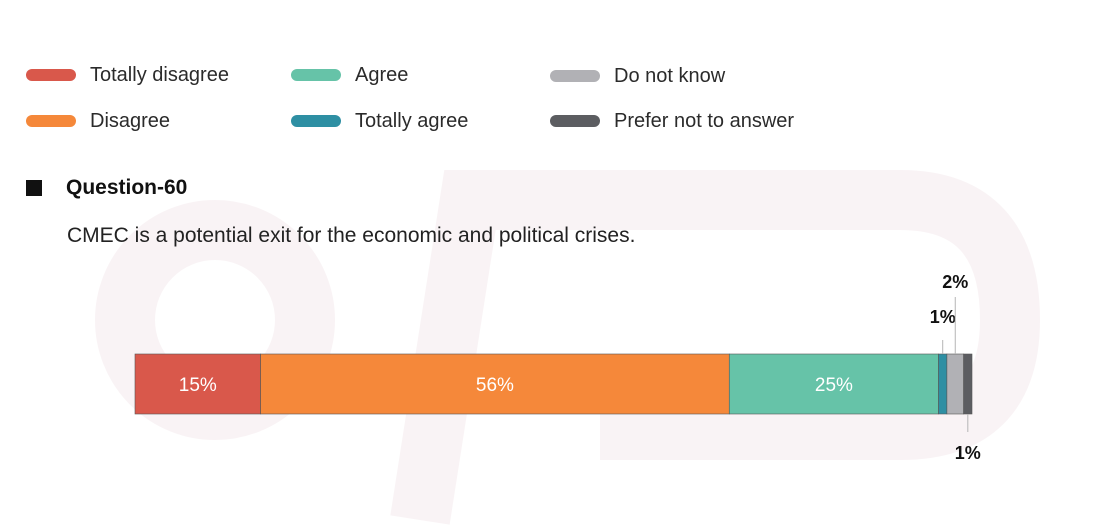 This screenshot has width=1110, height=532. What do you see at coordinates (34, 188) in the screenshot?
I see `bullet-square-icon` at bounding box center [34, 188].